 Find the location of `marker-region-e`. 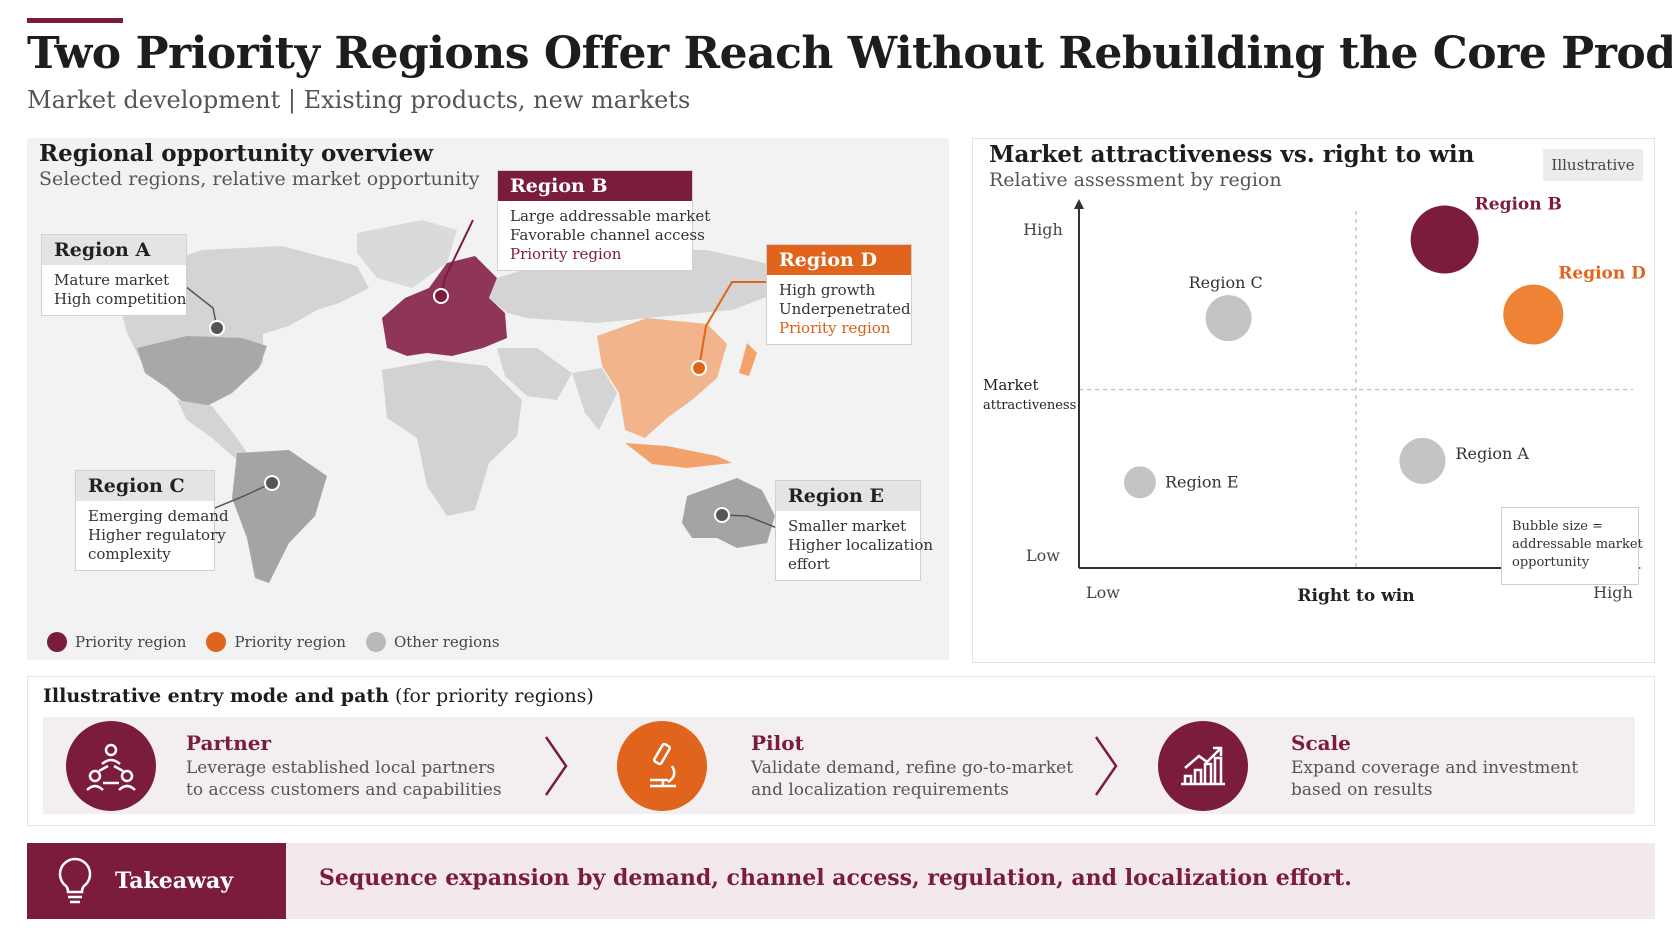

marker-region-e is located at coordinates (722, 515).